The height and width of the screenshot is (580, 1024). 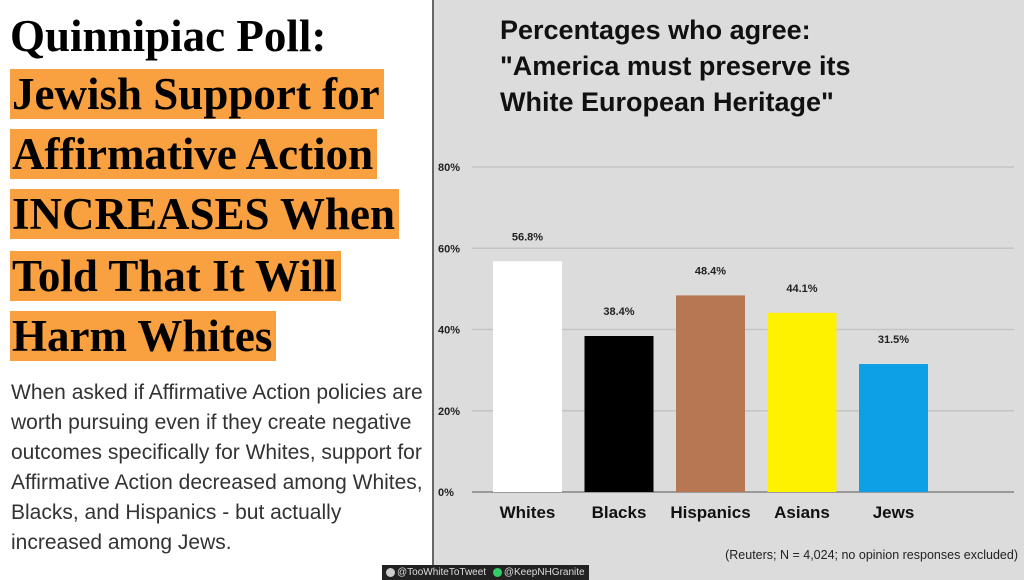 What do you see at coordinates (497, 572) in the screenshot?
I see `chat-icon` at bounding box center [497, 572].